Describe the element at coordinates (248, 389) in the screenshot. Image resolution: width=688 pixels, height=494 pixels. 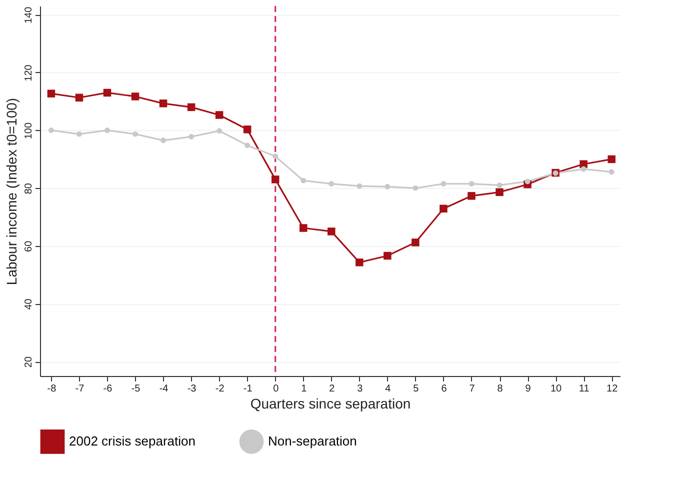
I see `x-tick-label: -1` at that location.